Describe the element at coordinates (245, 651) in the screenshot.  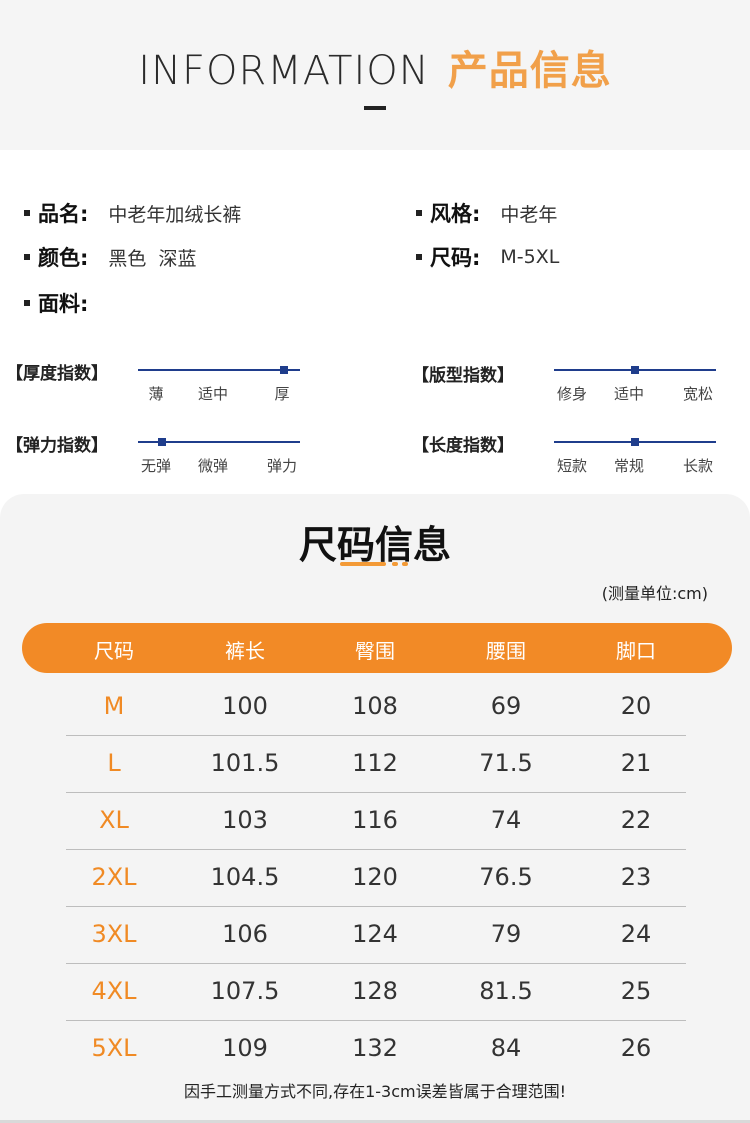
I see `table-header-cell: 裤长` at that location.